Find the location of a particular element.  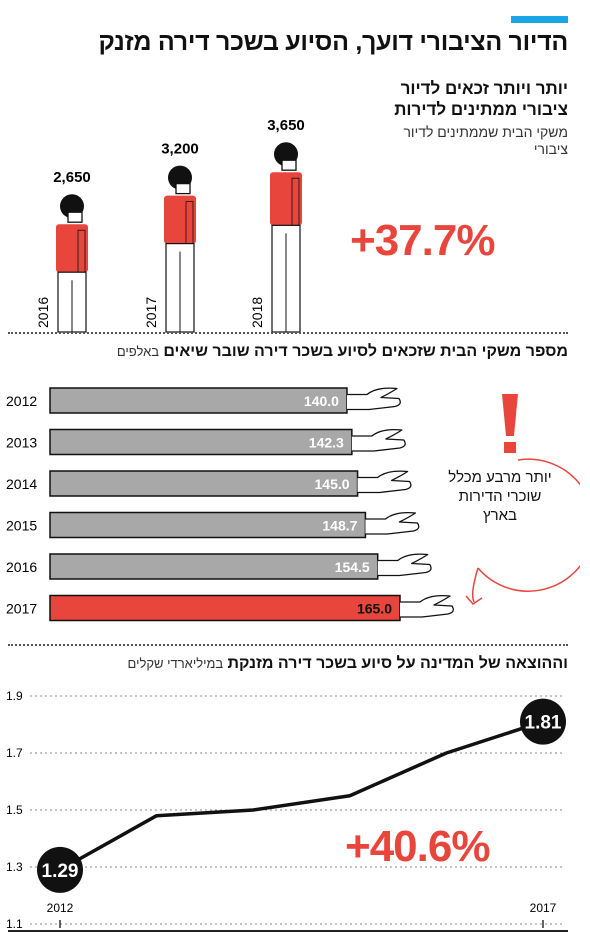

callout-circle is located at coordinates (528, 525).